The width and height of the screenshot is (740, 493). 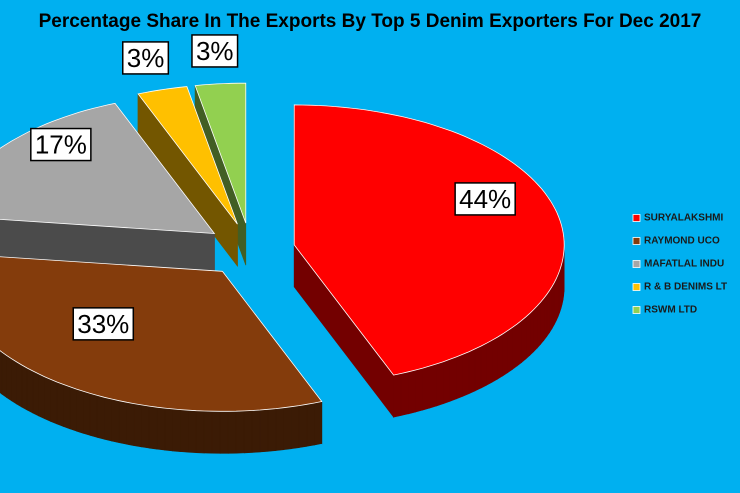 What do you see at coordinates (670, 310) in the screenshot?
I see `legend-label: RSWM LTD` at bounding box center [670, 310].